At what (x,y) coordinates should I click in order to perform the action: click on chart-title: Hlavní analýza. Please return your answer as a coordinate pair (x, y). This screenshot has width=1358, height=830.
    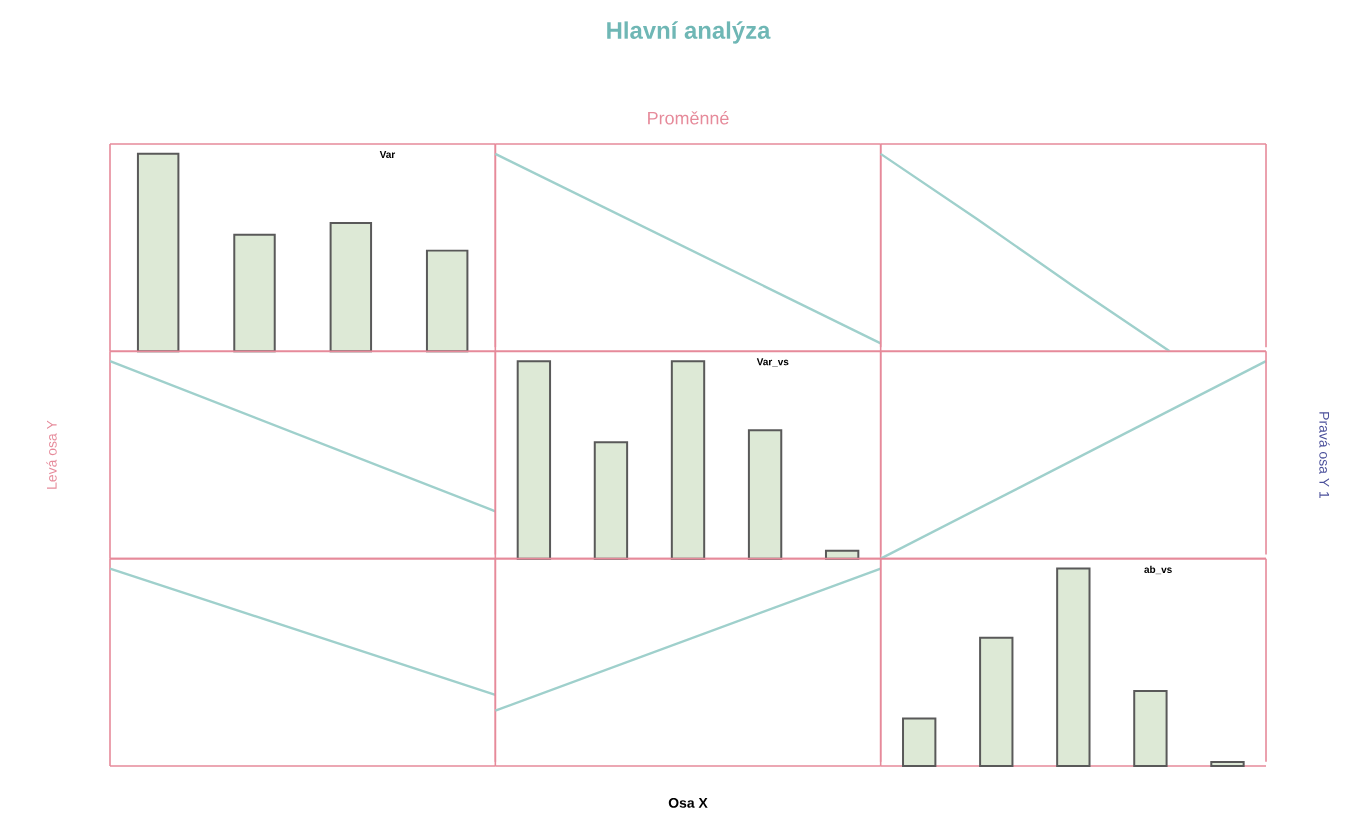
    Looking at the image, I should click on (689, 32).